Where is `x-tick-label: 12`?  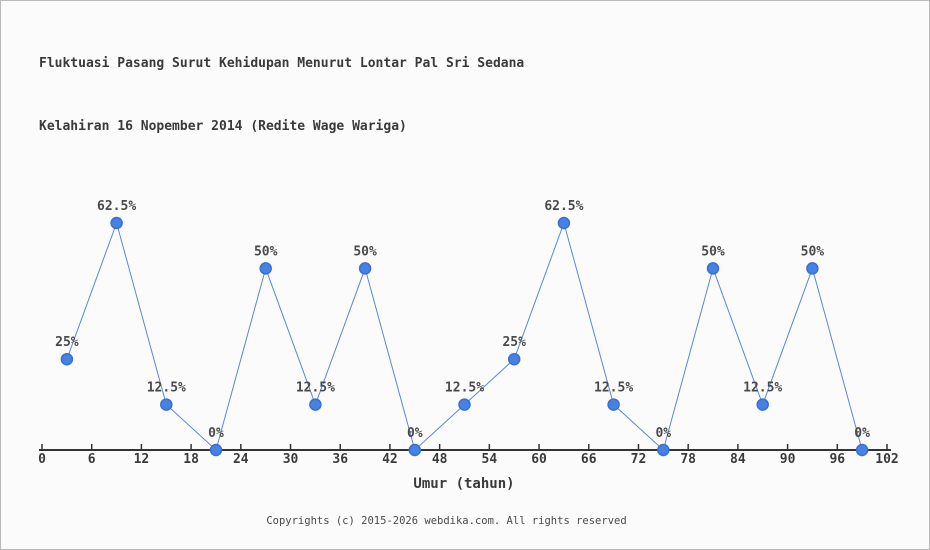
x-tick-label: 12 is located at coordinates (142, 459).